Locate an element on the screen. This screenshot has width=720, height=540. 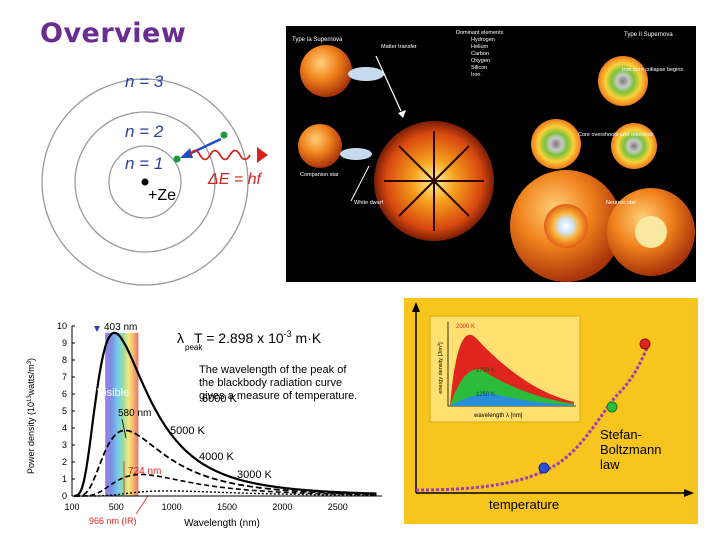
curve-label-5000k: 5000 K is located at coordinates (188, 431).